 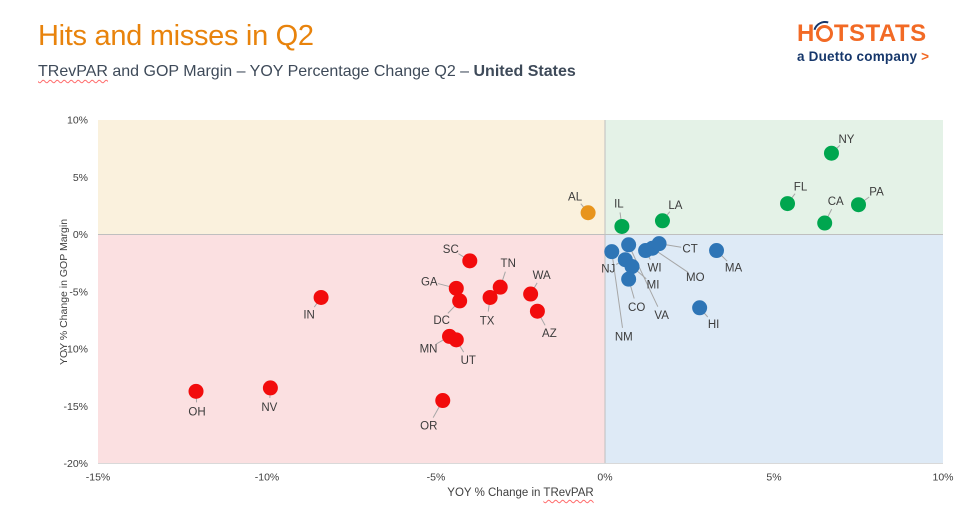 I want to click on point-MA, so click(x=717, y=251).